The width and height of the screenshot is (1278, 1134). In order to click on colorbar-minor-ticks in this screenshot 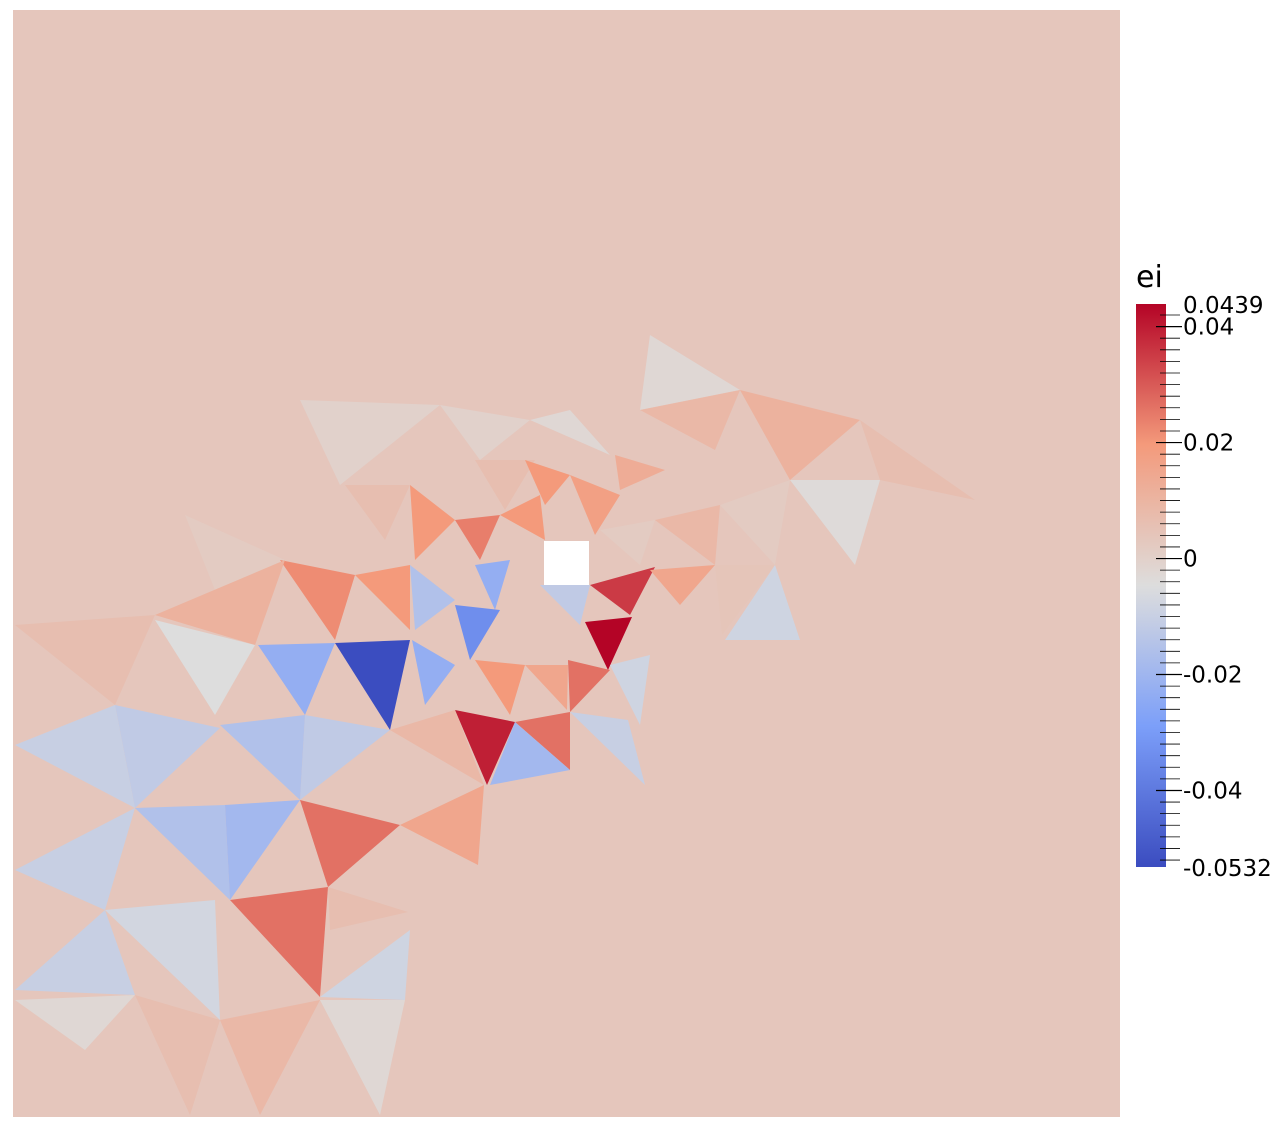, I will do `click(1170, 587)`.